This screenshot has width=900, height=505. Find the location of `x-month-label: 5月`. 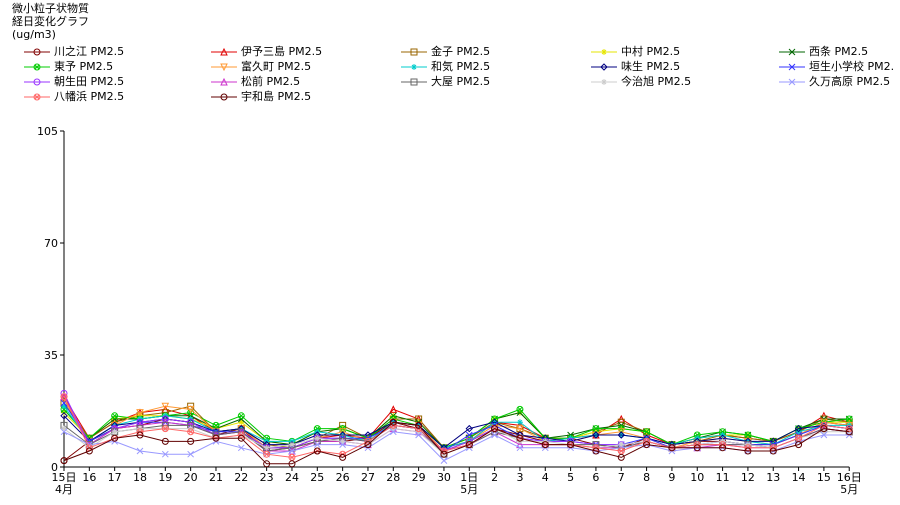

x-month-label: 5月 is located at coordinates (469, 489).